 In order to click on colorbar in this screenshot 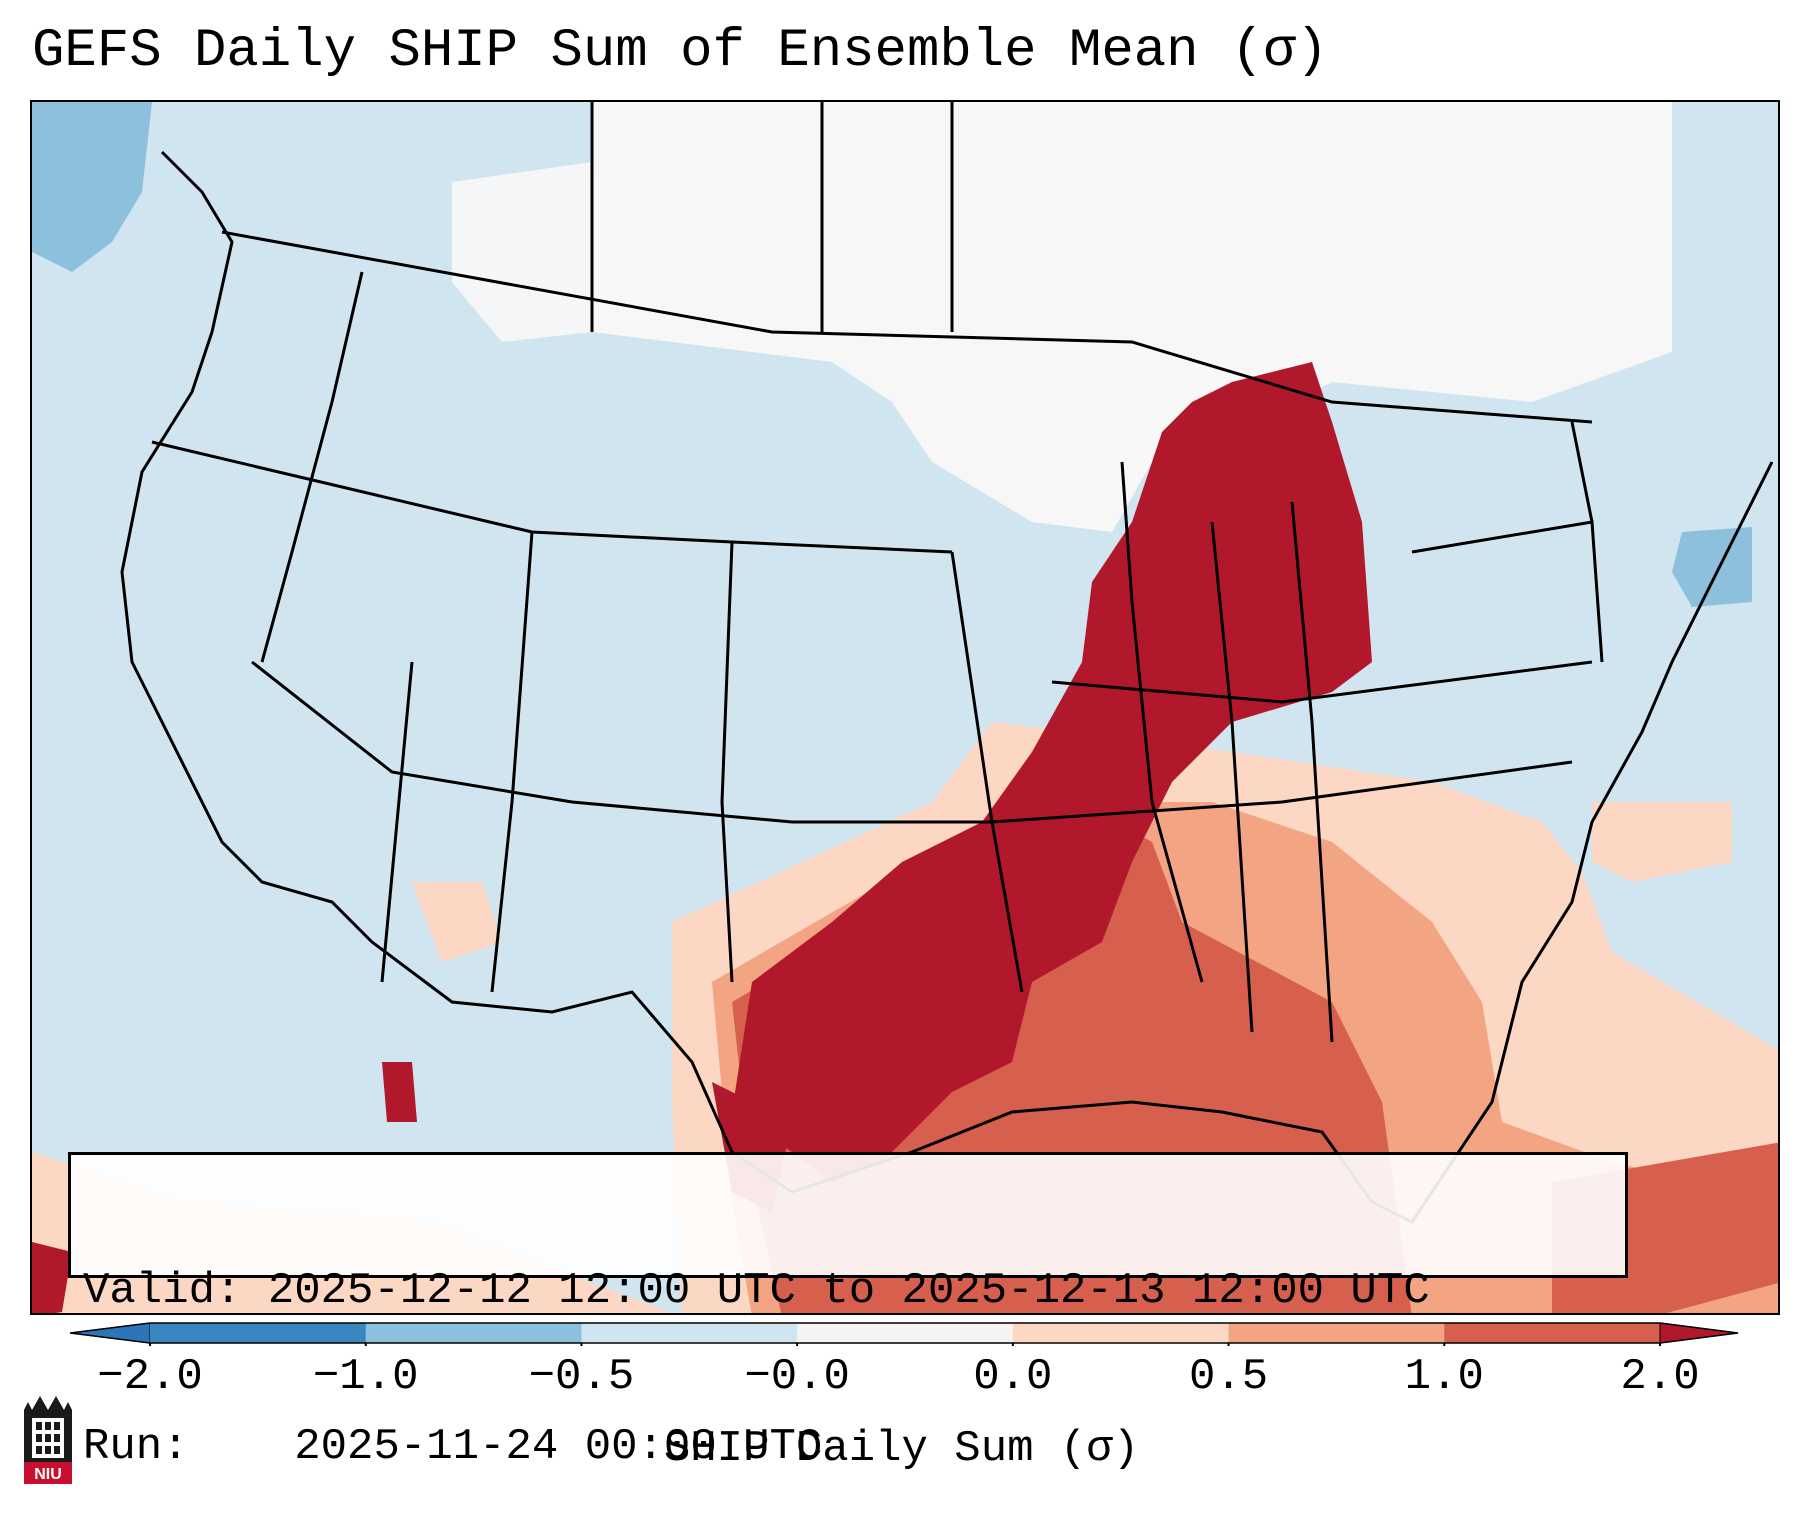, I will do `click(904, 1334)`.